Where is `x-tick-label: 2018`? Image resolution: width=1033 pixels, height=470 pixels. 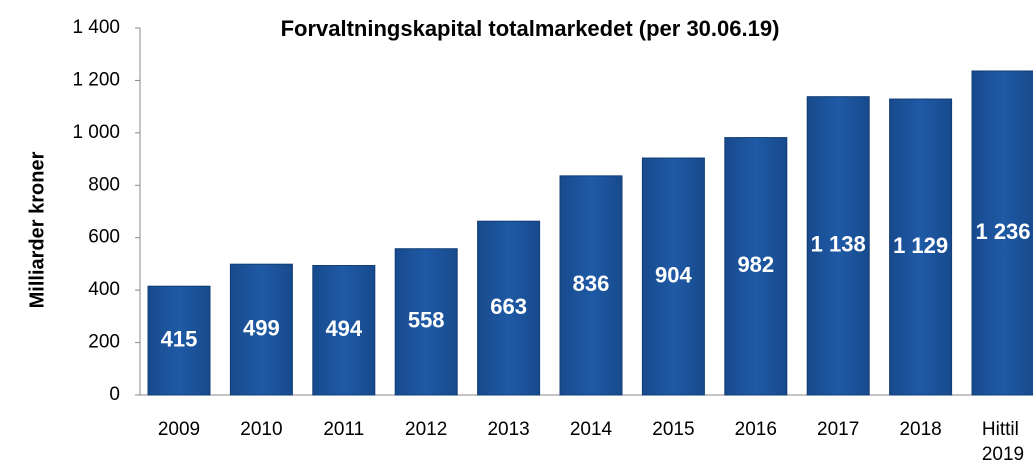 x-tick-label: 2018 is located at coordinates (920, 429).